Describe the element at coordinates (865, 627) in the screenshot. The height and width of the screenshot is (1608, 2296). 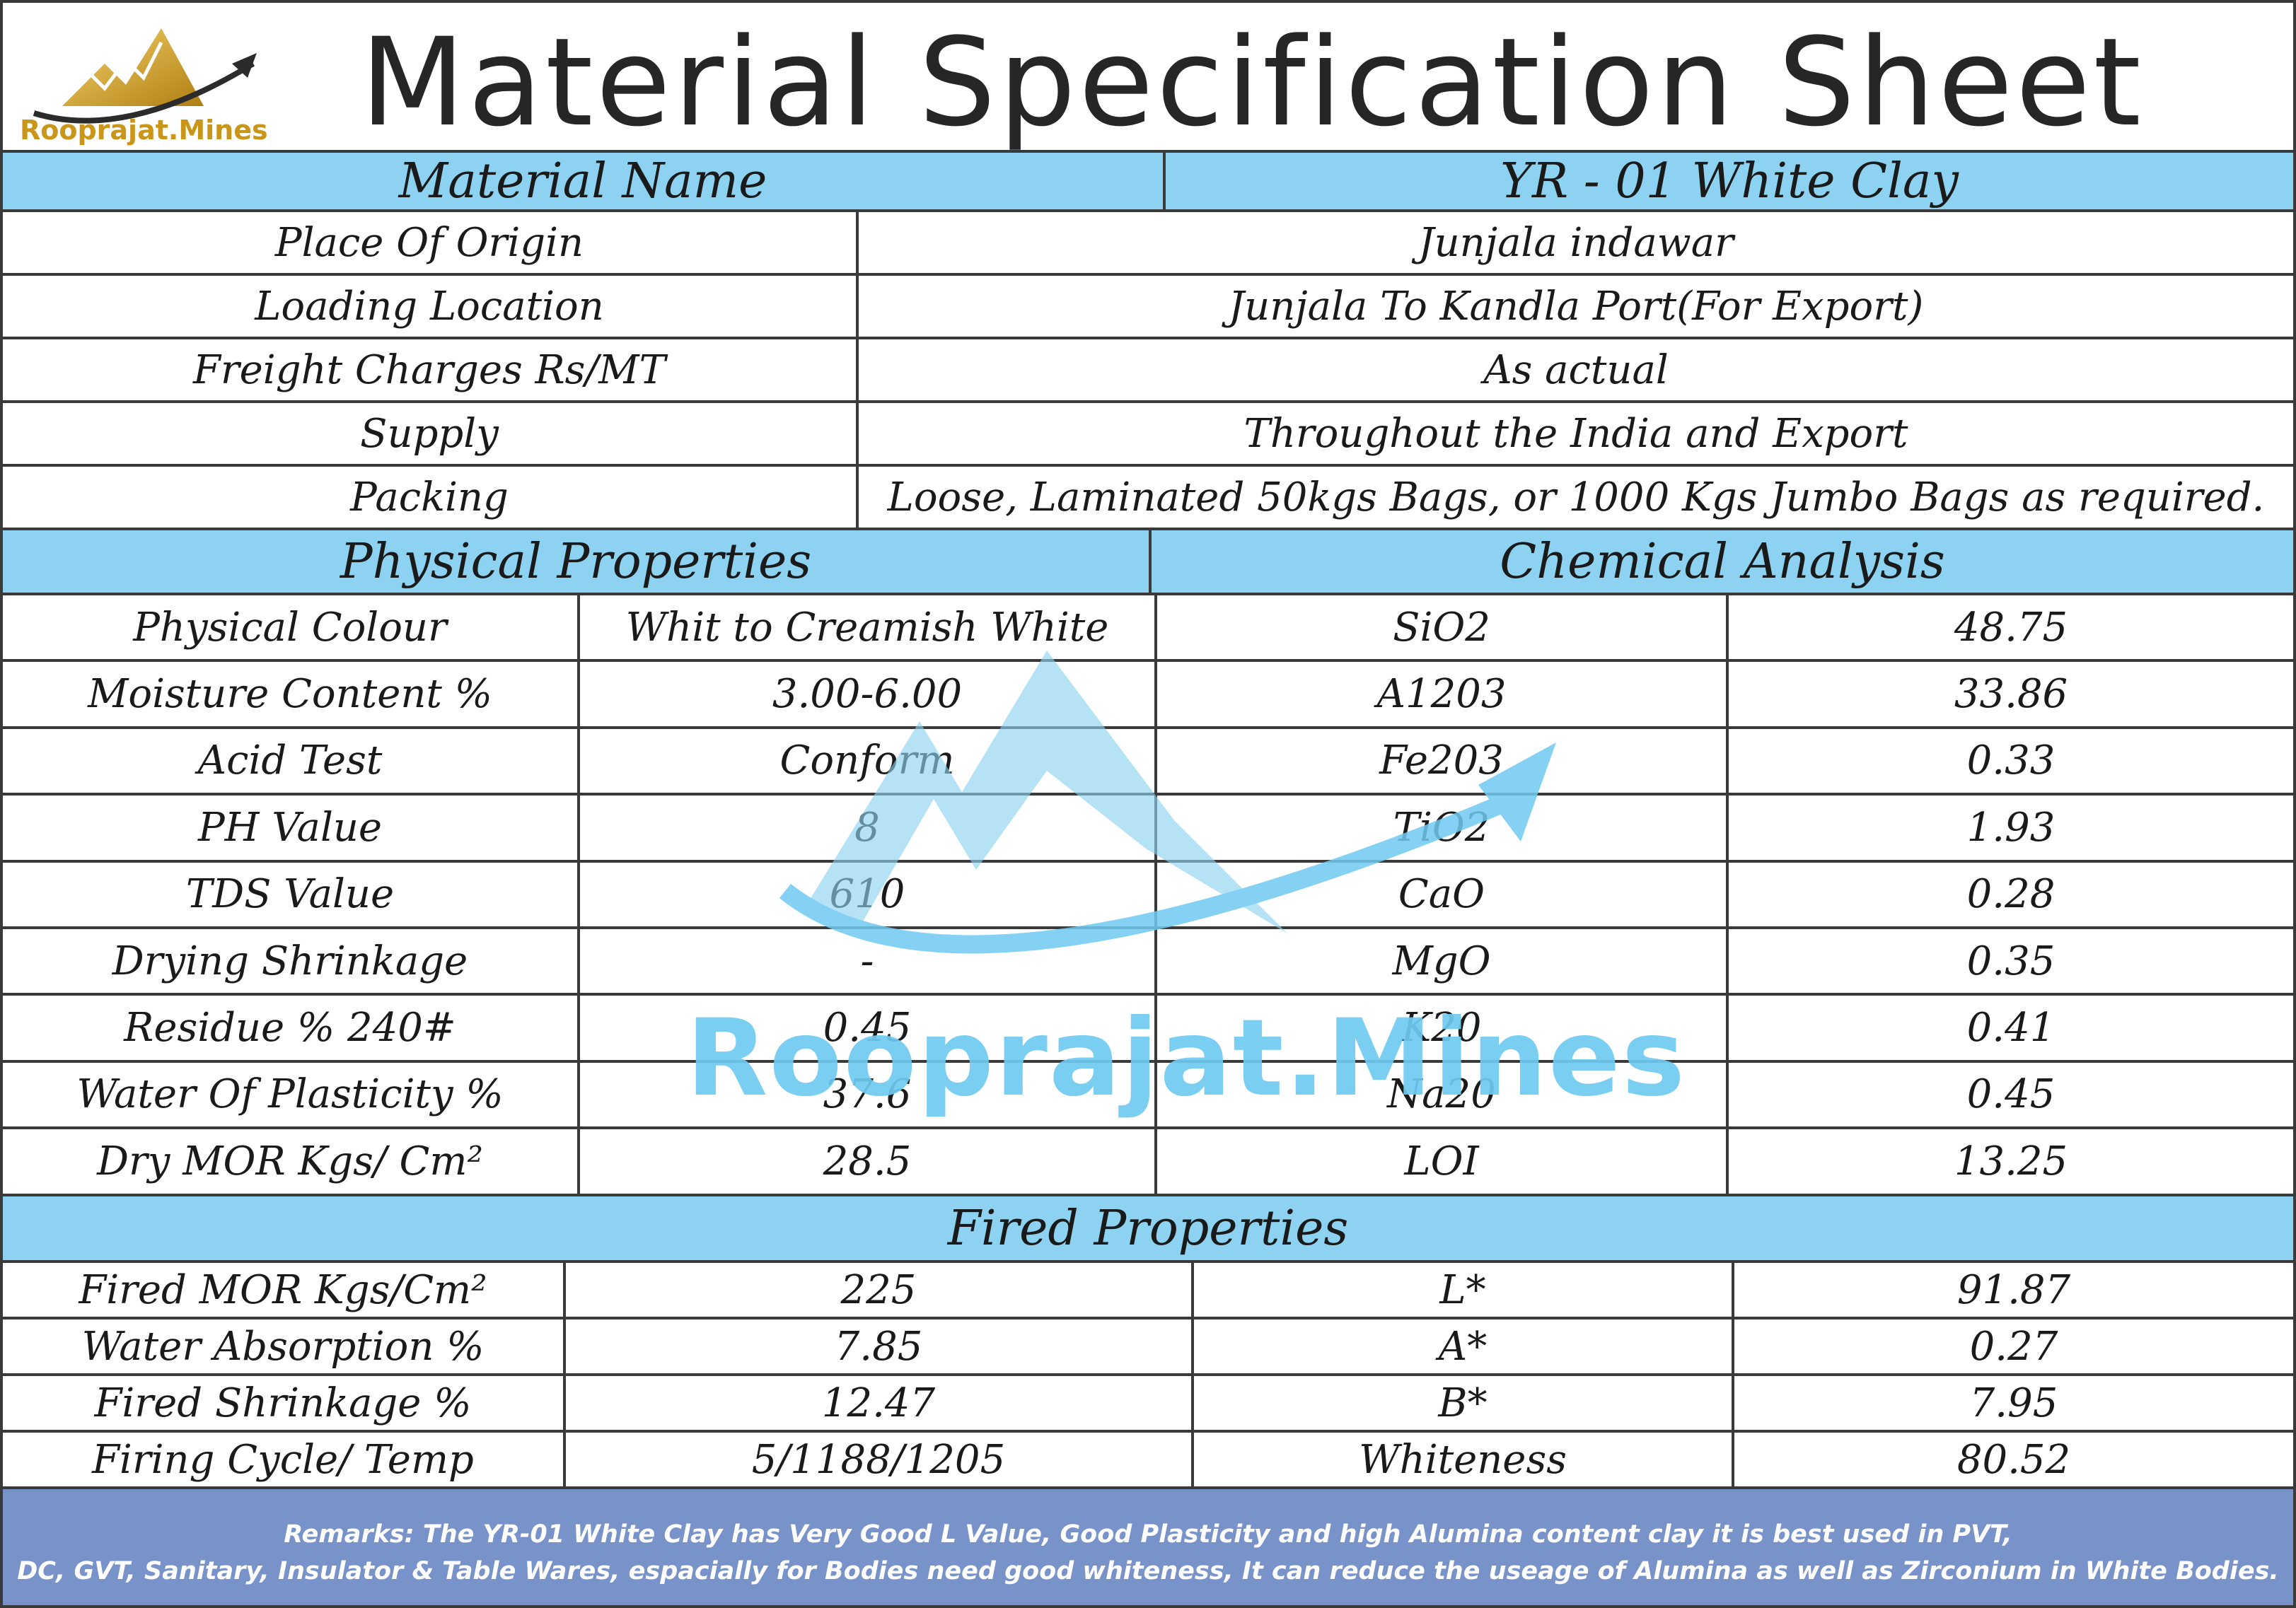
I see `physical-property-value: Whit to Creamish White` at that location.